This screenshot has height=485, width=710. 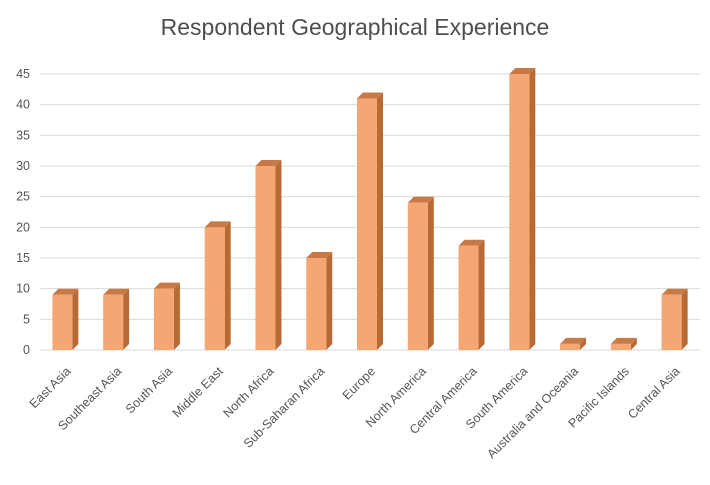 I want to click on bar-sub-saharan-africa, so click(x=319, y=301).